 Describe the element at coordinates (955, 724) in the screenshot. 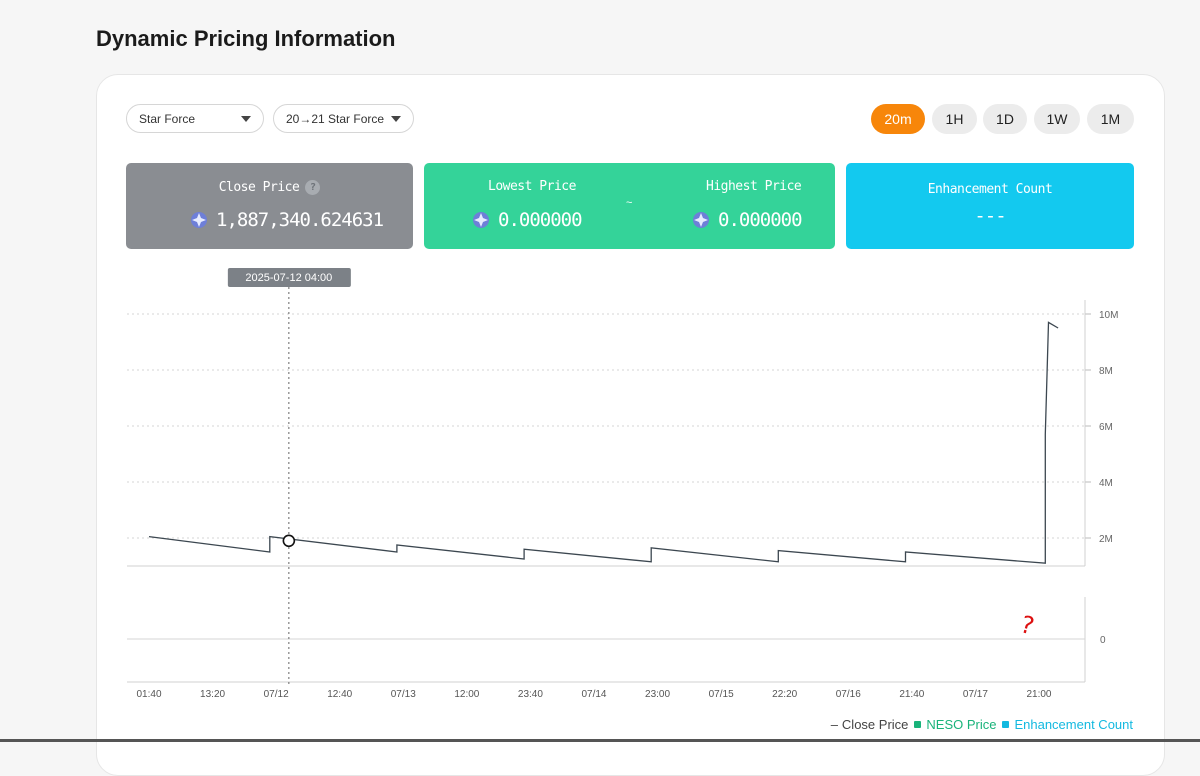

I see `legend-neso-price: NESO Price` at that location.